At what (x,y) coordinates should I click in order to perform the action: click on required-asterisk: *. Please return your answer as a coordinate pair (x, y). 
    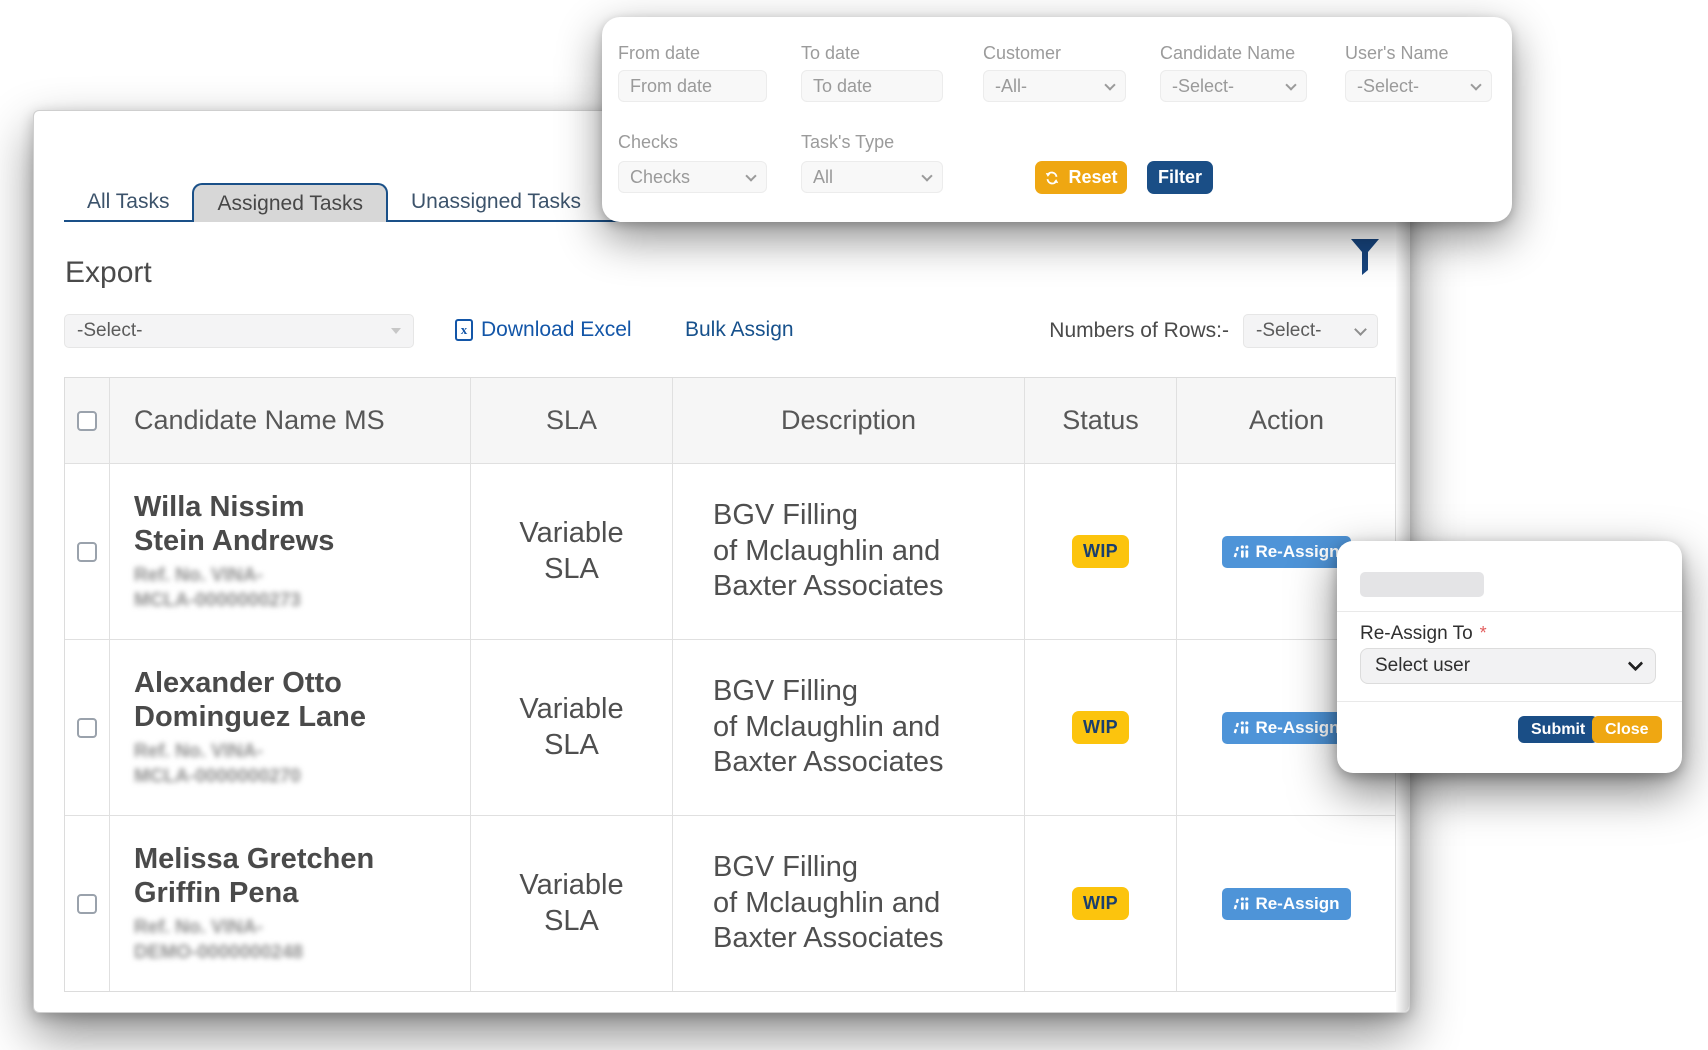
    Looking at the image, I should click on (1483, 633).